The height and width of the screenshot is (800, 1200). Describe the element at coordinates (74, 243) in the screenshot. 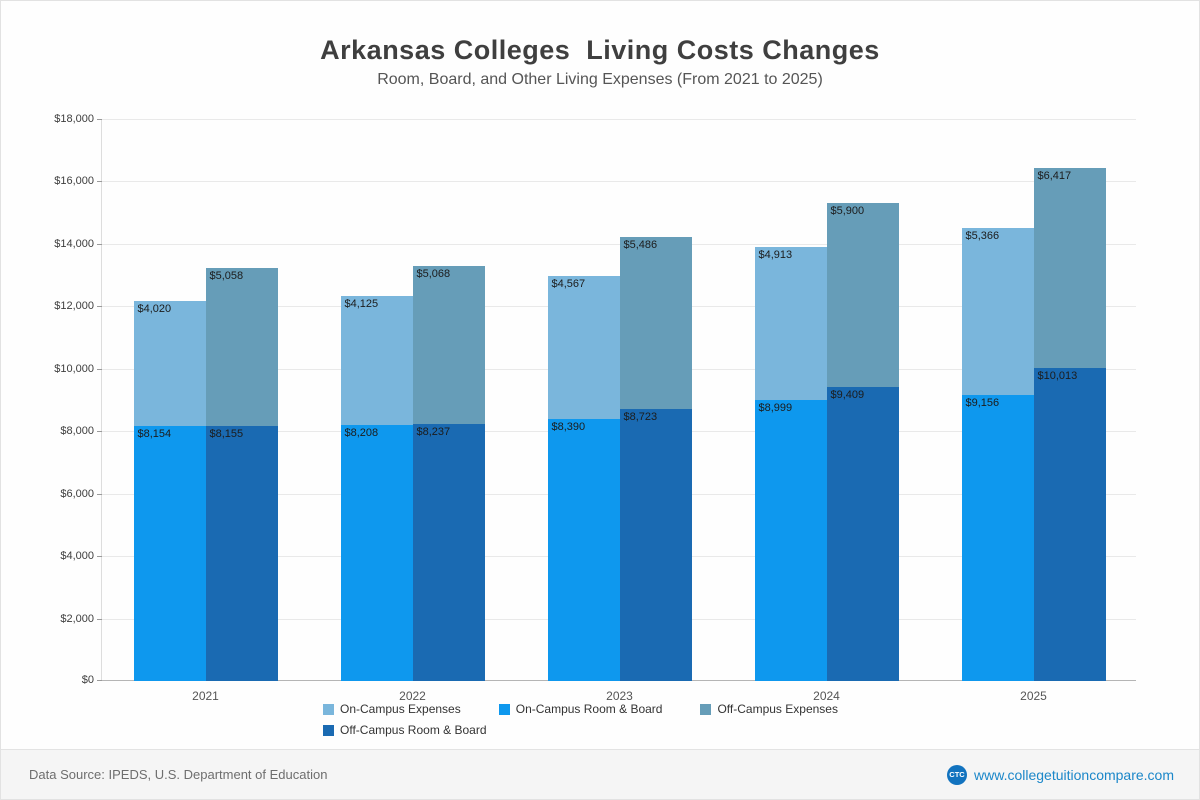

I see `y-tick-label: $14,000` at that location.